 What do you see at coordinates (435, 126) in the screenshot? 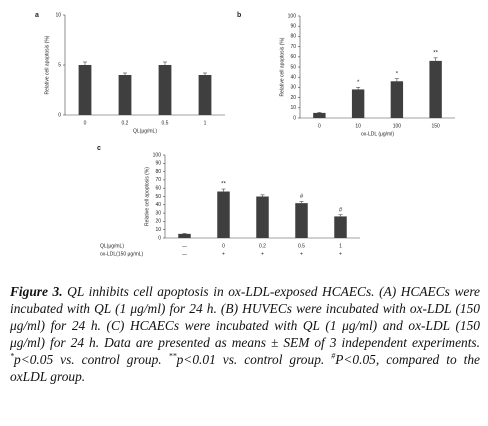
I see `x-tick-label: 150` at bounding box center [435, 126].